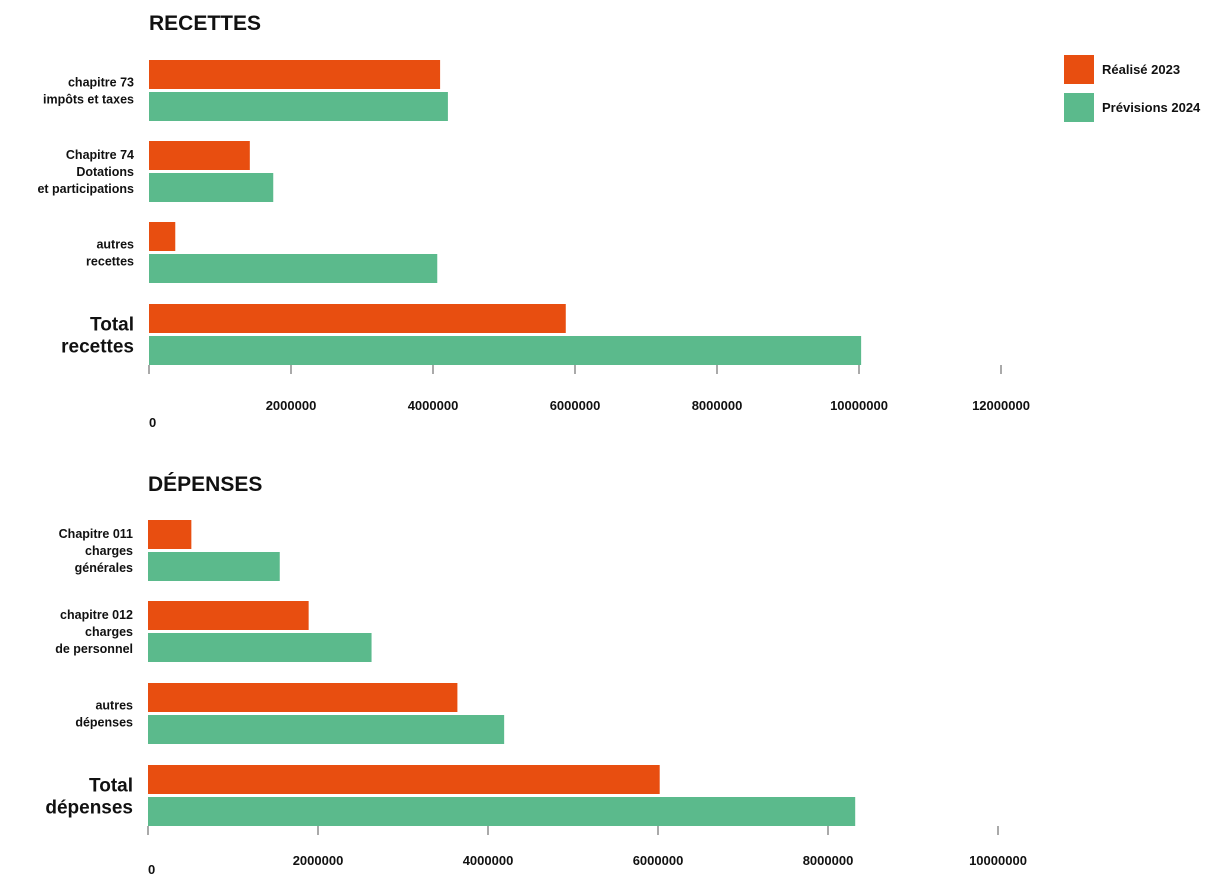 This screenshot has width=1207, height=874. What do you see at coordinates (1132, 88) in the screenshot?
I see `legend: Réalisé 2023 Prévisions 2024` at bounding box center [1132, 88].